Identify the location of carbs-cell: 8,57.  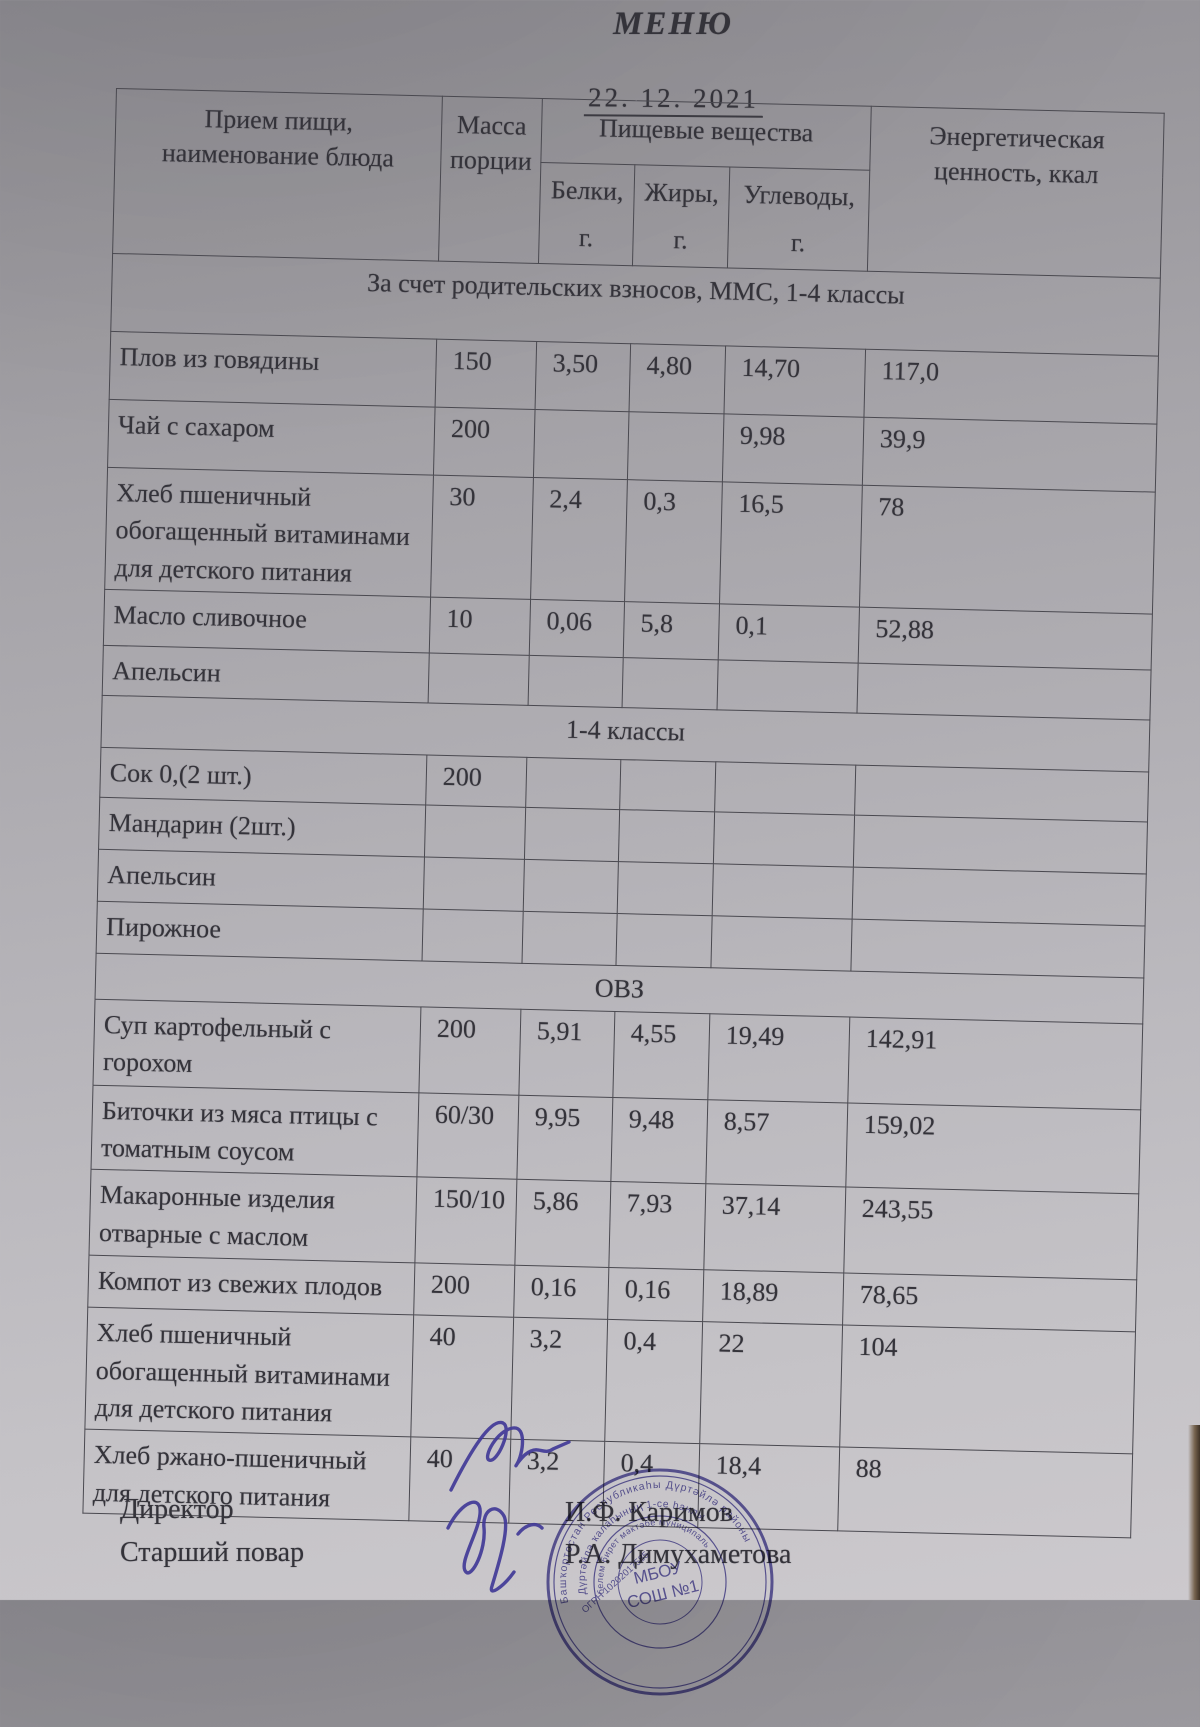
(776, 1143).